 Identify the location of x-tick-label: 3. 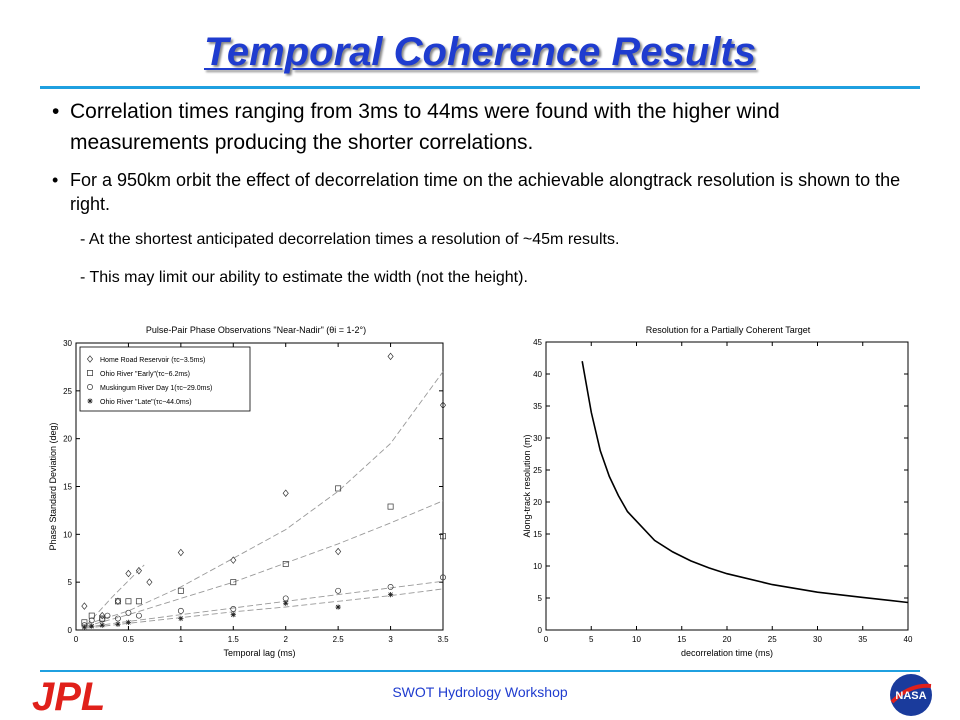
(390, 639).